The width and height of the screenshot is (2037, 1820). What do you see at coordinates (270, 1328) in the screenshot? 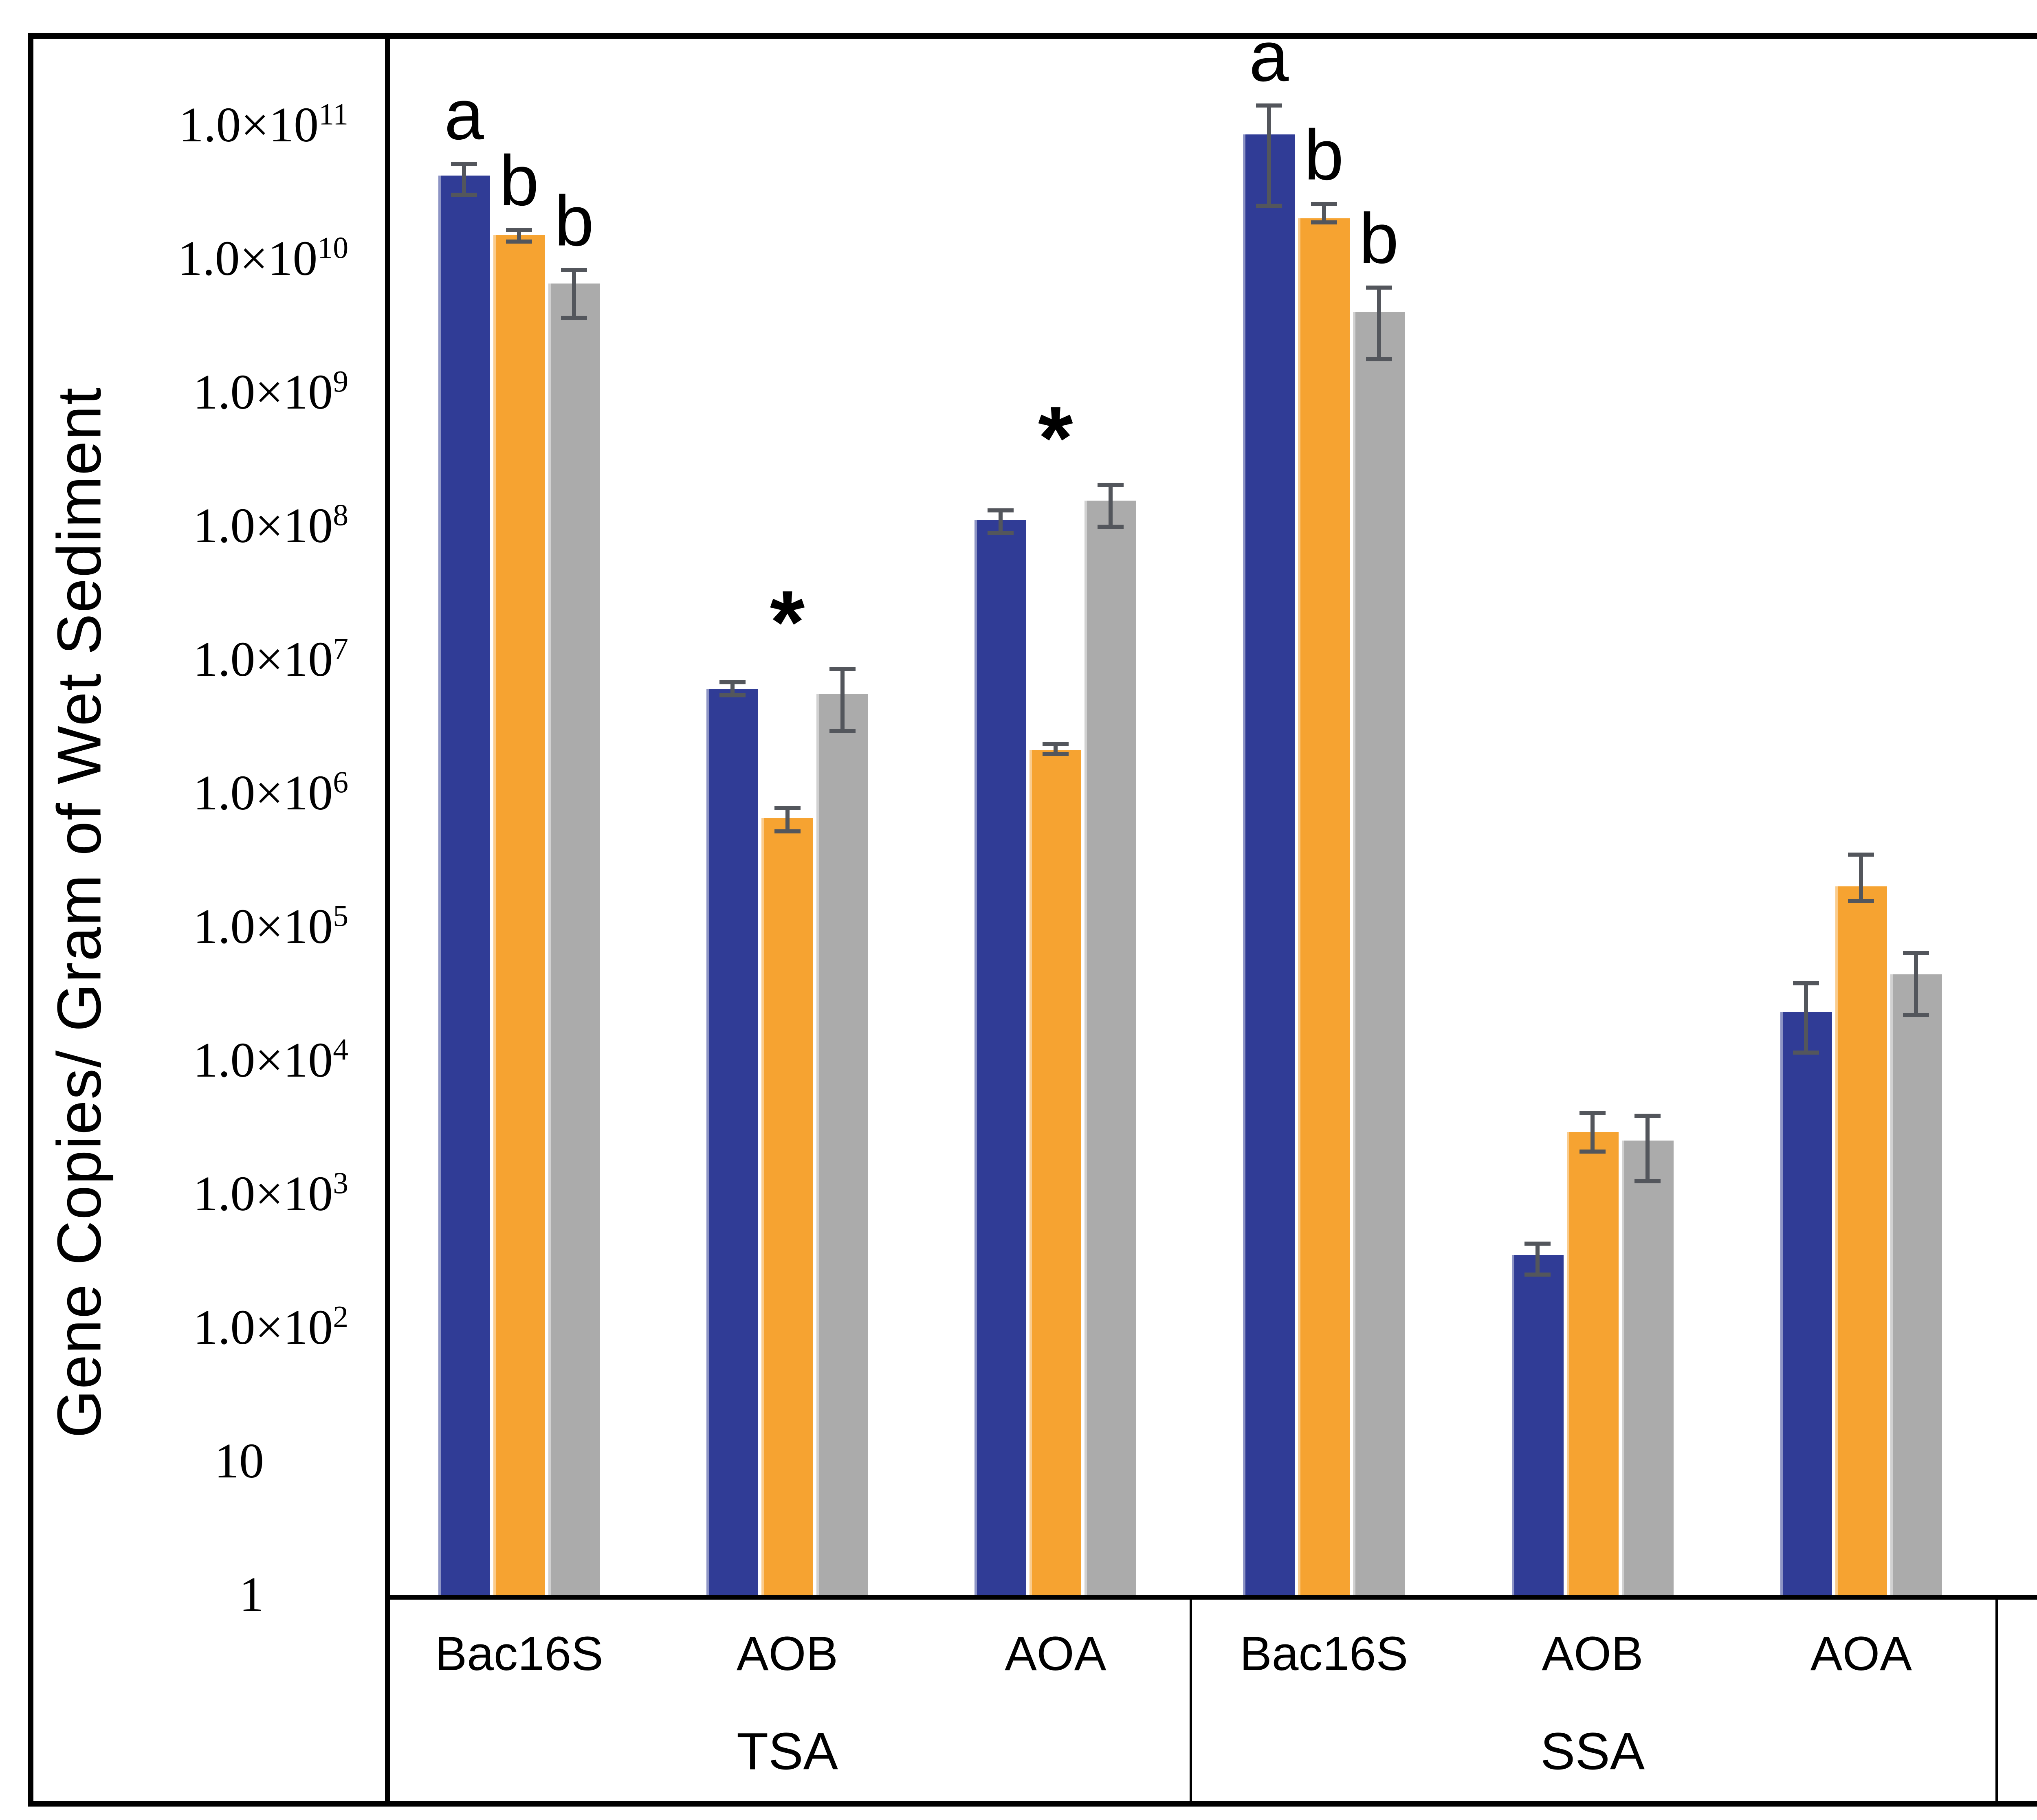
I see `y-tick-label: 1.0×10²` at bounding box center [270, 1328].